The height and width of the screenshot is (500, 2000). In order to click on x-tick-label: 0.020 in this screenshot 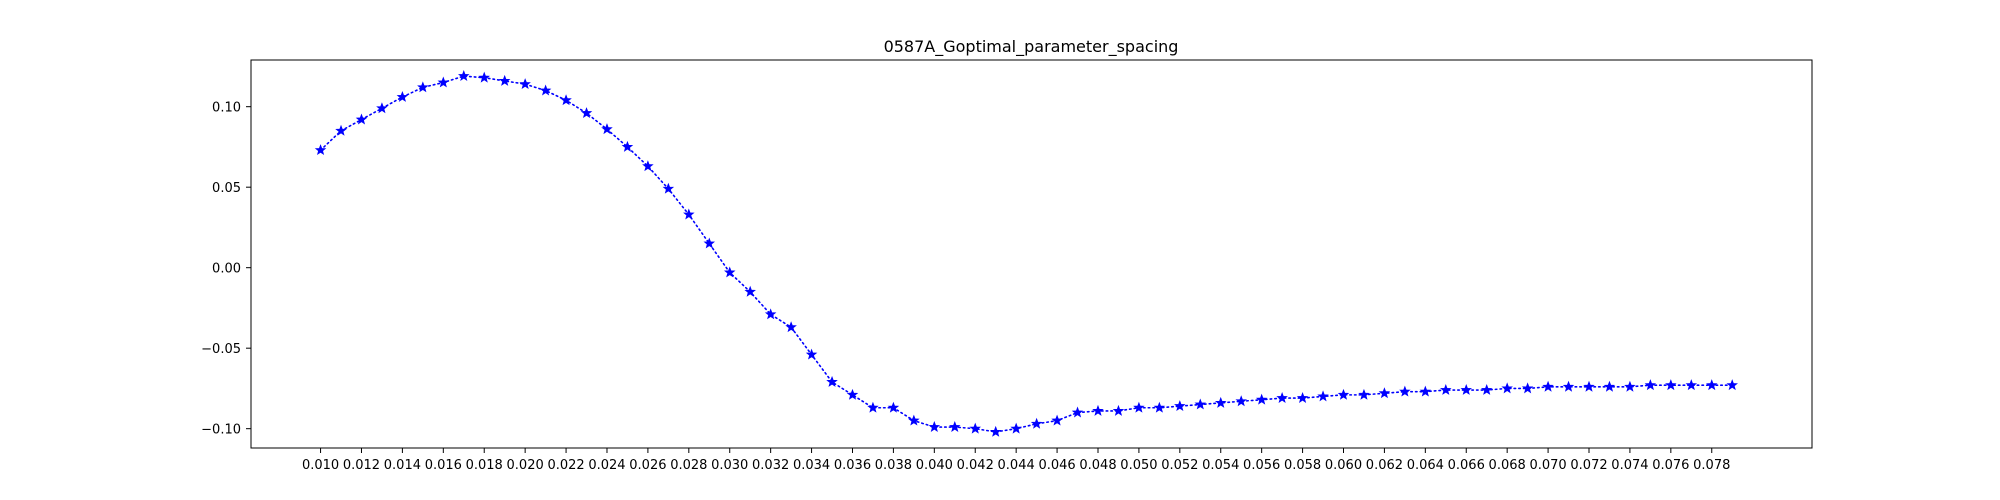, I will do `click(525, 465)`.